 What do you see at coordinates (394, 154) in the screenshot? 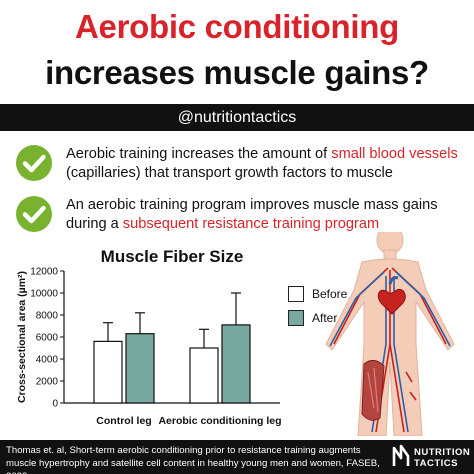
I see `point-text-highlight: small blood vessels` at bounding box center [394, 154].